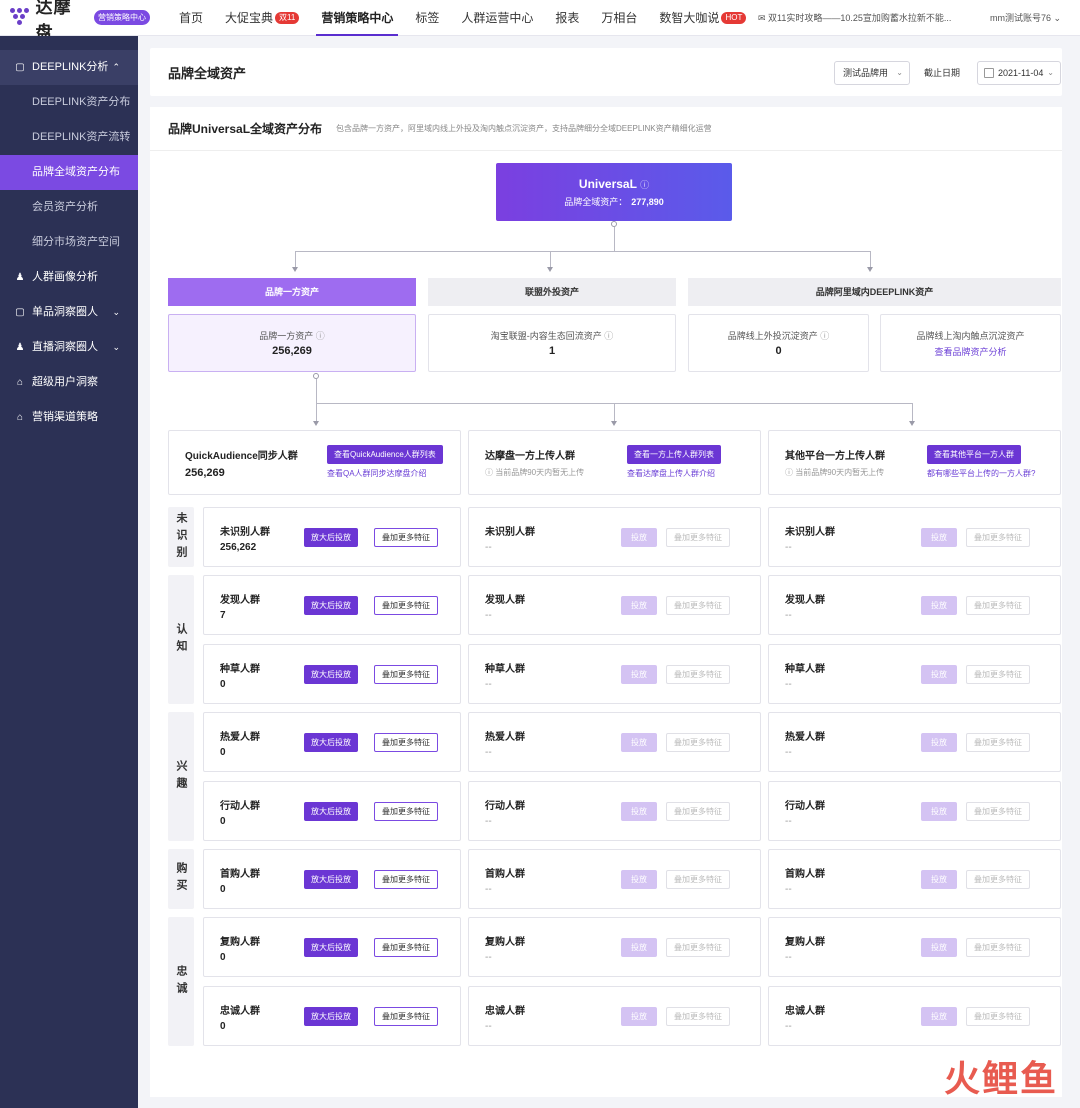 The width and height of the screenshot is (1080, 1108). Describe the element at coordinates (552, 292) in the screenshot. I see `category-alliance: 联盟外投资产` at that location.